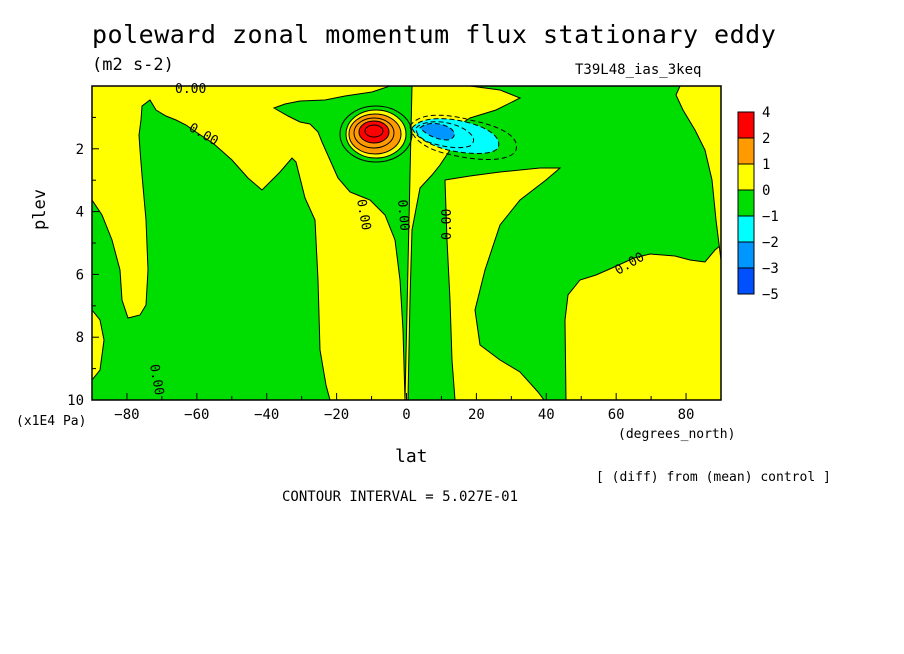 This screenshot has height=654, width=904. What do you see at coordinates (766, 165) in the screenshot?
I see `colorbar-label: 1` at bounding box center [766, 165].